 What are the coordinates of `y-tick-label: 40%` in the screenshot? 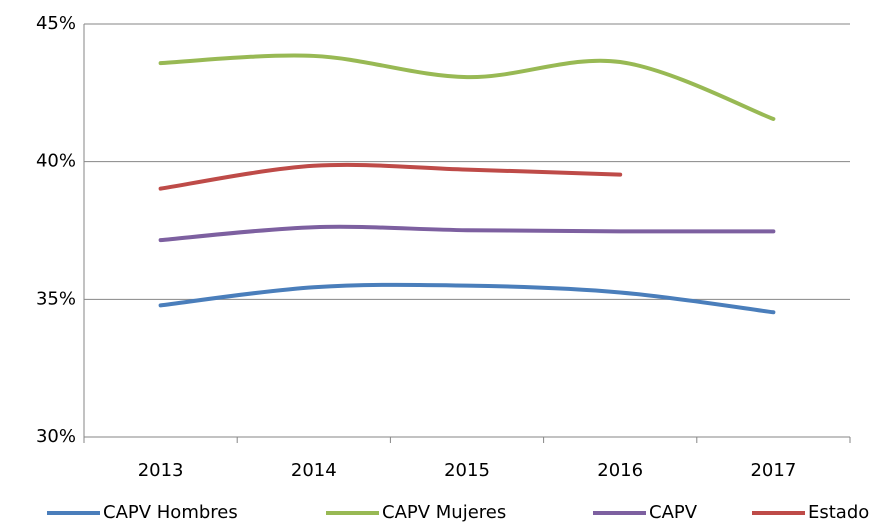 It's located at (56, 161).